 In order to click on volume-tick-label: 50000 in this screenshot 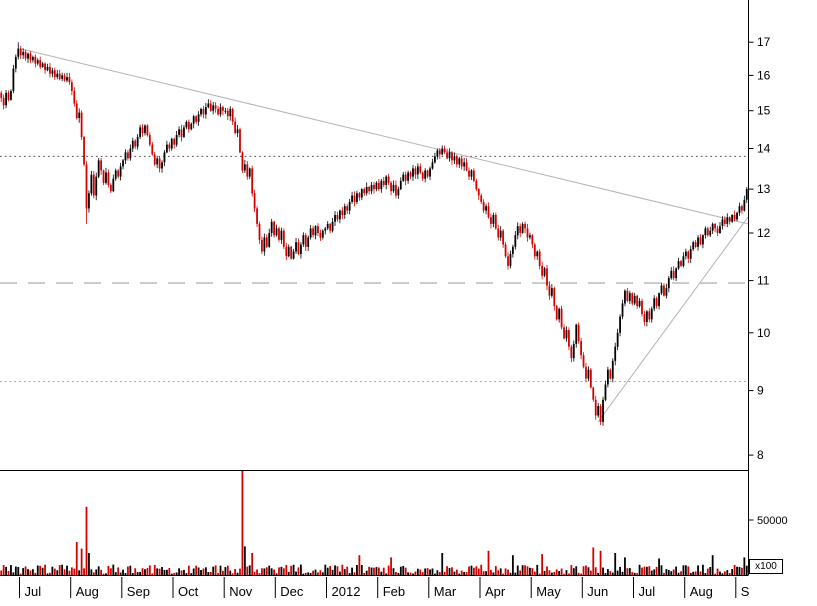, I will do `click(772, 521)`.